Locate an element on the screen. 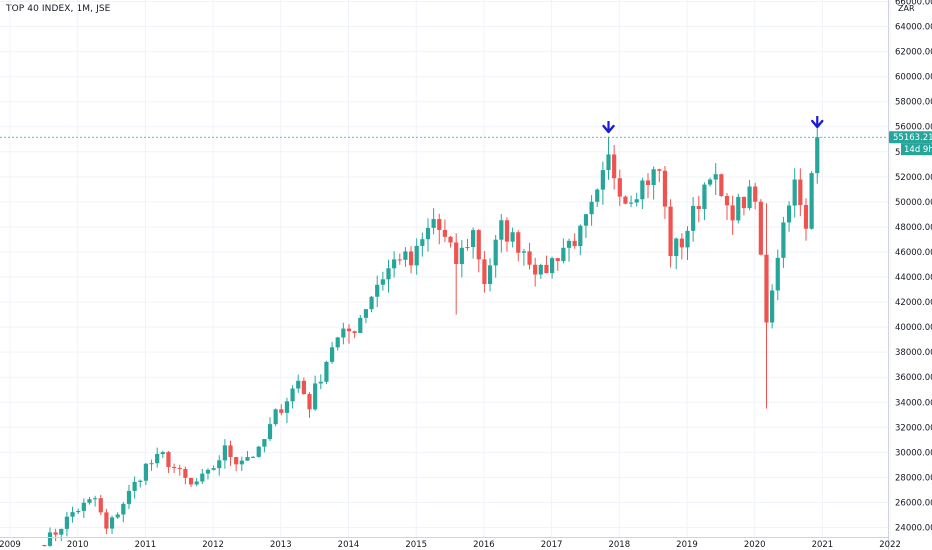  last-price-badge is located at coordinates (910, 137).